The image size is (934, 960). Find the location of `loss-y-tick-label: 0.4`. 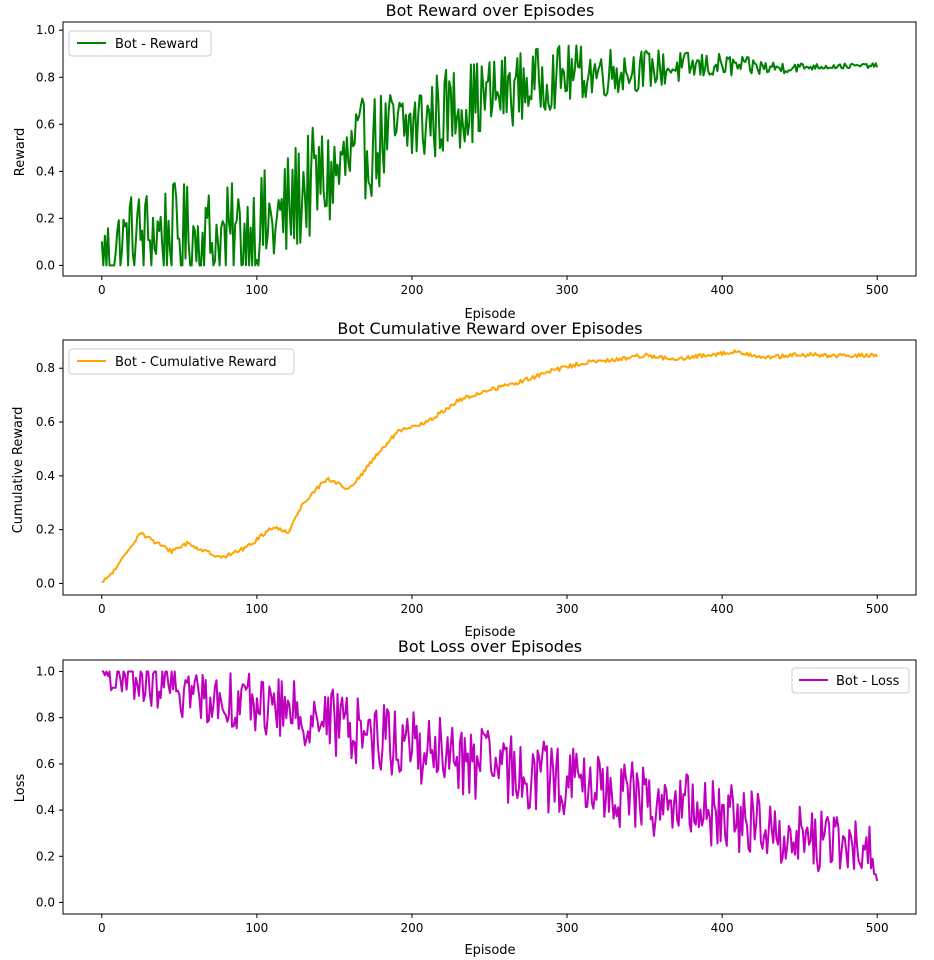

loss-y-tick-label: 0.4 is located at coordinates (45, 810).